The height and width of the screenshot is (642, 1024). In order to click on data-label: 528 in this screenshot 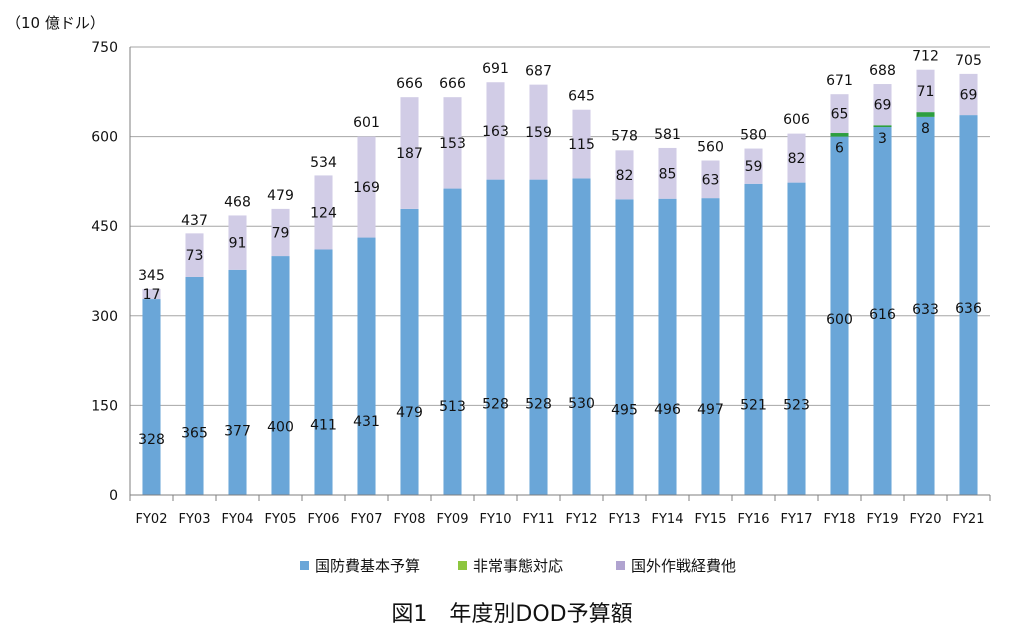, I will do `click(538, 404)`.